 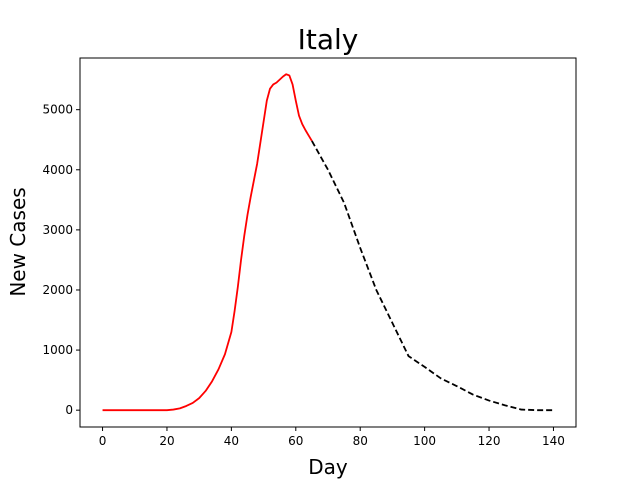 I want to click on x-tick-label: 140, so click(x=553, y=441).